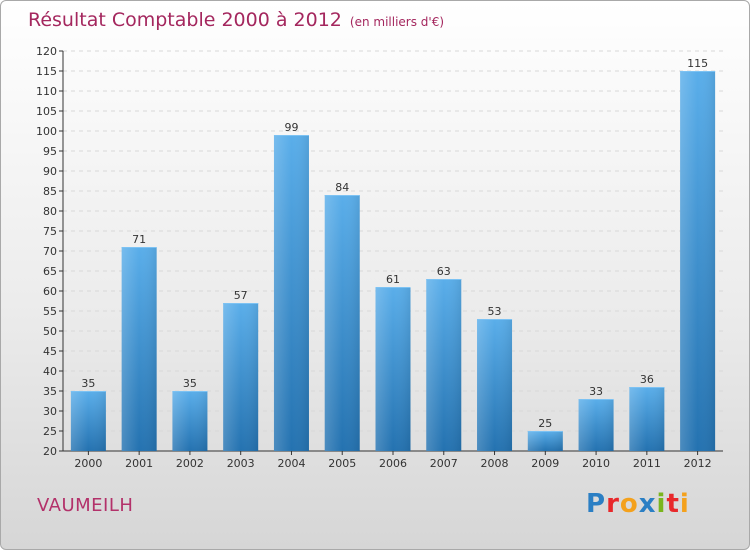 Image resolution: width=750 pixels, height=550 pixels. What do you see at coordinates (190, 463) in the screenshot?
I see `x-tick-label: 2002` at bounding box center [190, 463].